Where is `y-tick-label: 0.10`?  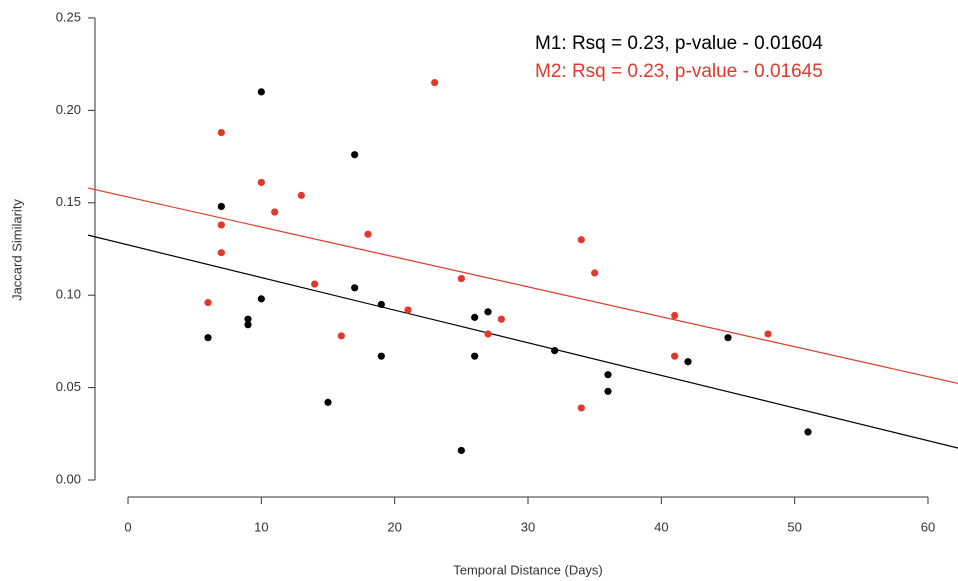
y-tick-label: 0.10 is located at coordinates (68, 294).